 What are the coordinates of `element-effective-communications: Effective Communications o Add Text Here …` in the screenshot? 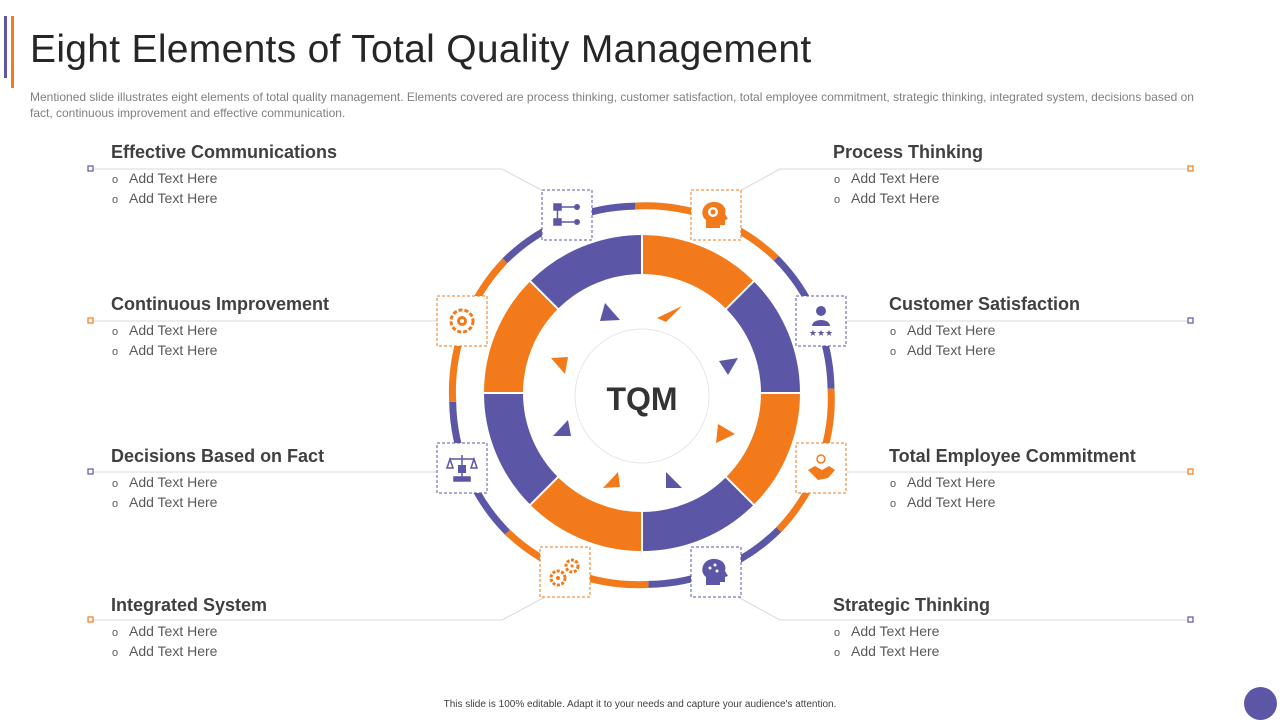 It's located at (224, 175).